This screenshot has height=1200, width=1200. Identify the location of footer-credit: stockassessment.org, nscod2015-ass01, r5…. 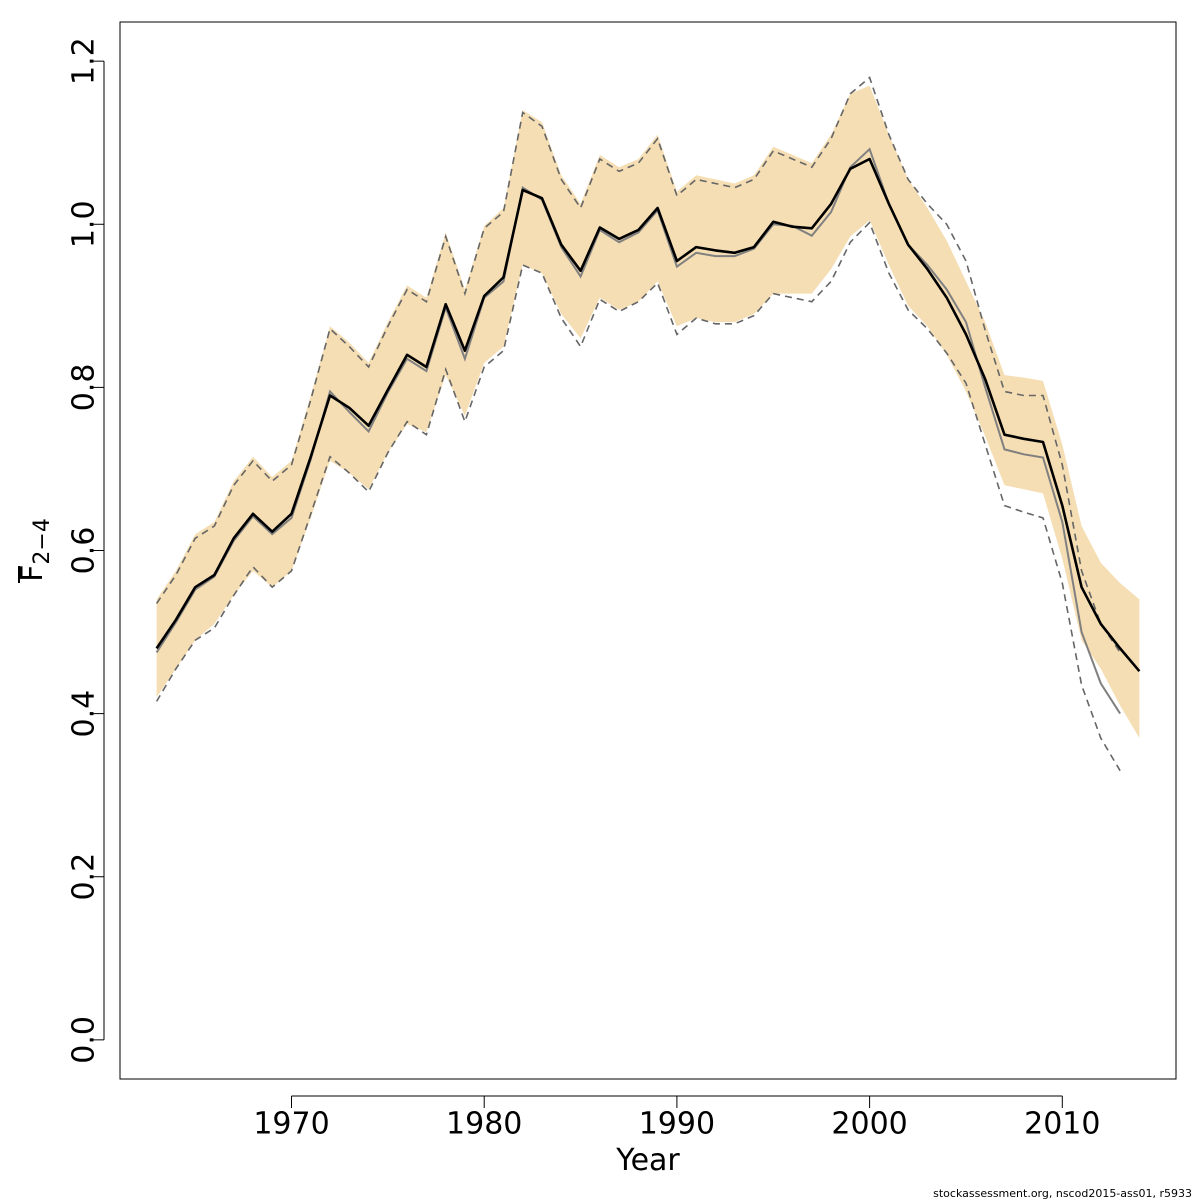
(1062, 1193).